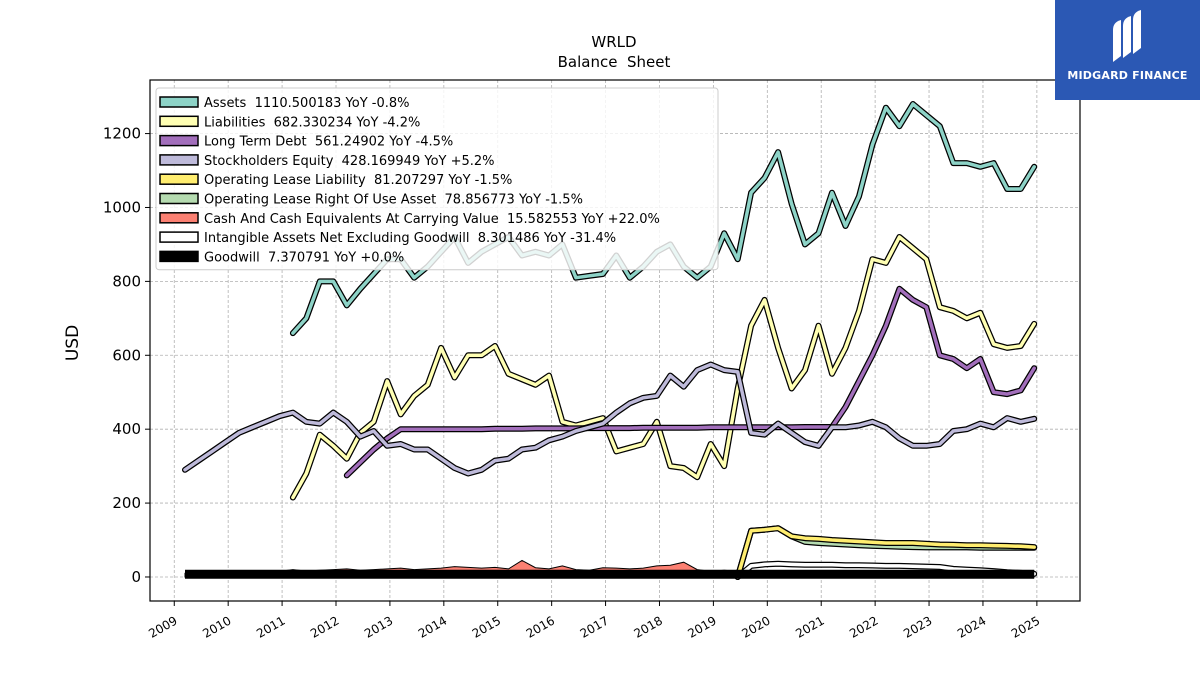  Describe the element at coordinates (136, 577) in the screenshot. I see `y-tick-label: 0` at that location.